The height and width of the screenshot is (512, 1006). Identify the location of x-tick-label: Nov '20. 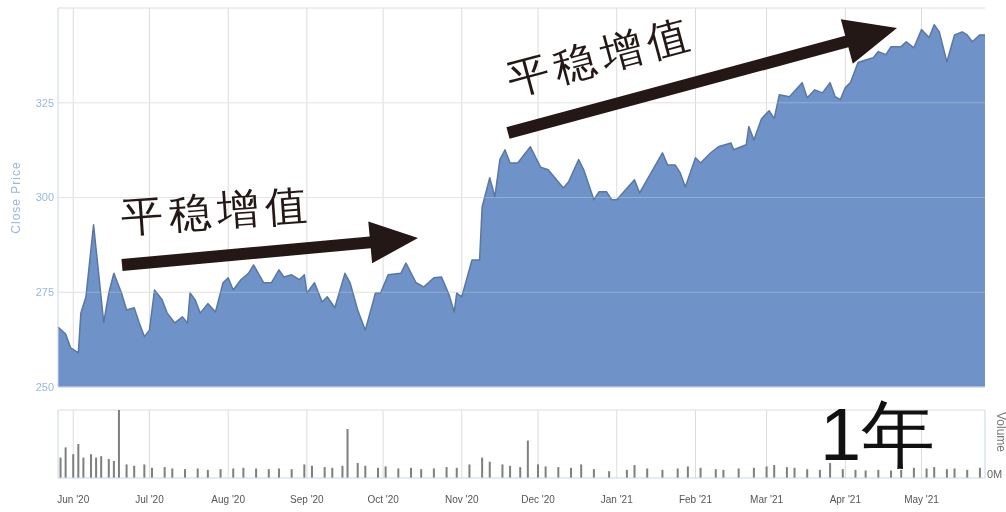
(462, 499).